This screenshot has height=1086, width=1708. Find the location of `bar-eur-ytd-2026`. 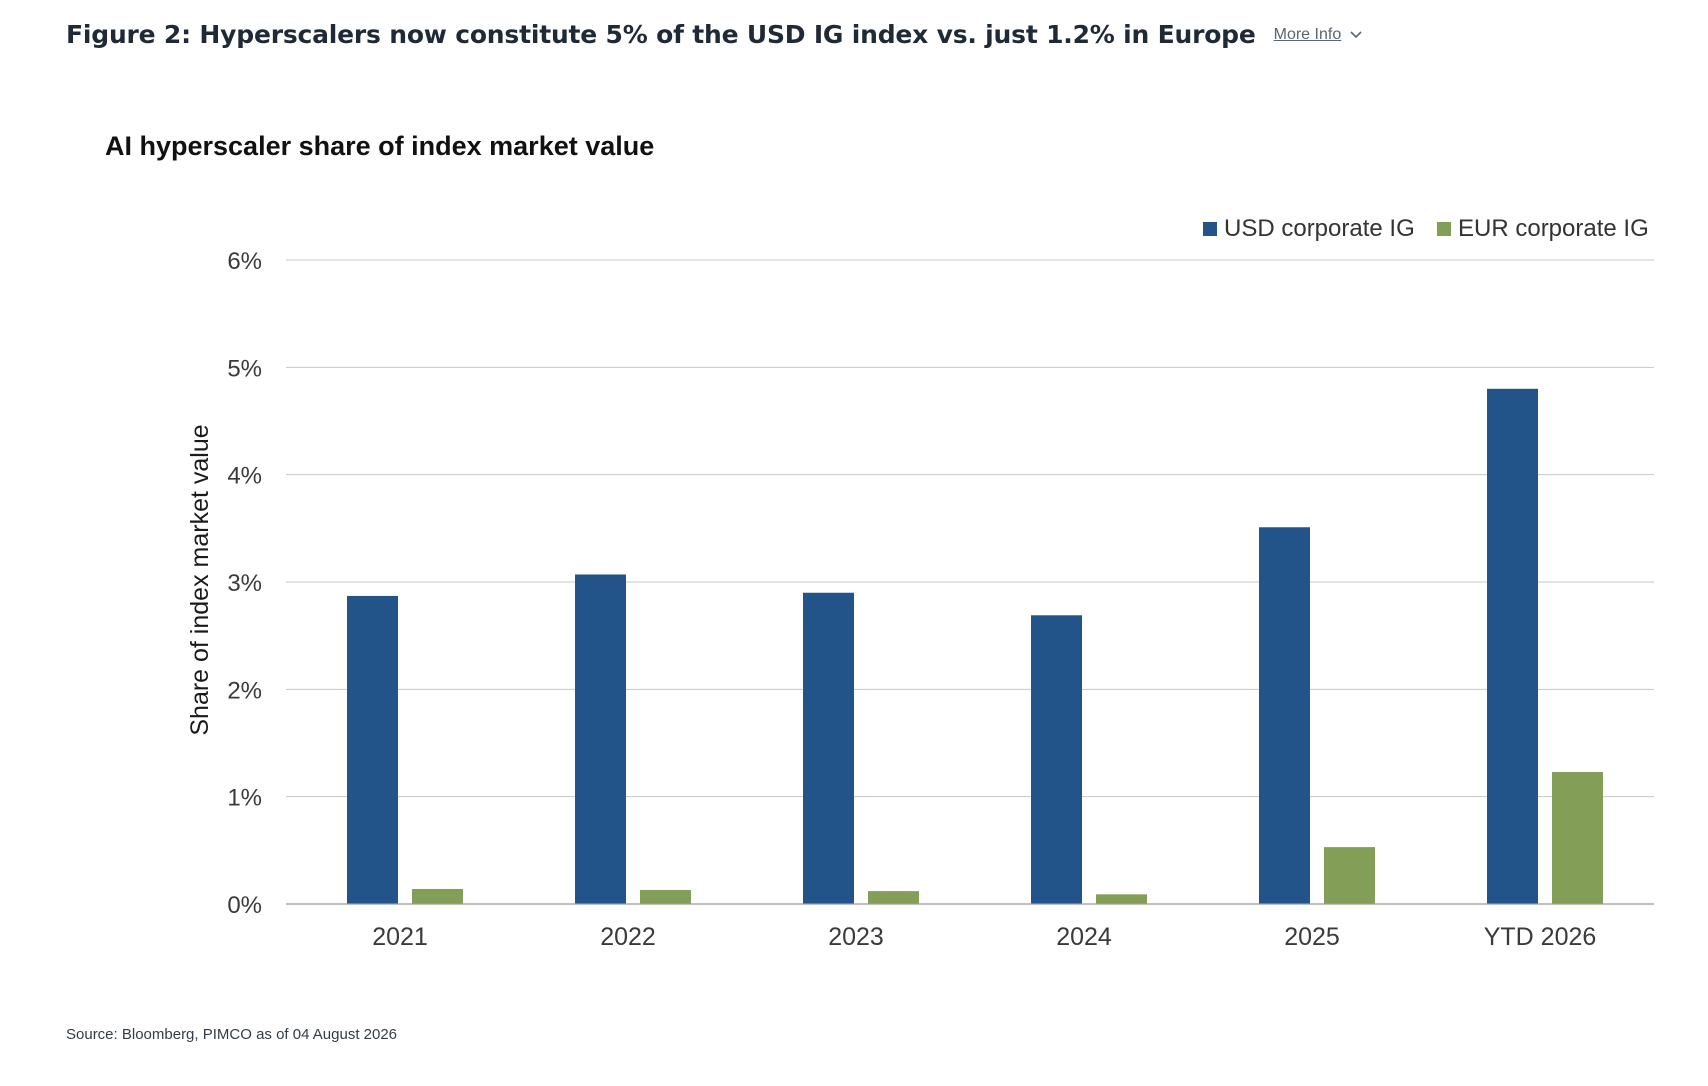

bar-eur-ytd-2026 is located at coordinates (1577, 837).